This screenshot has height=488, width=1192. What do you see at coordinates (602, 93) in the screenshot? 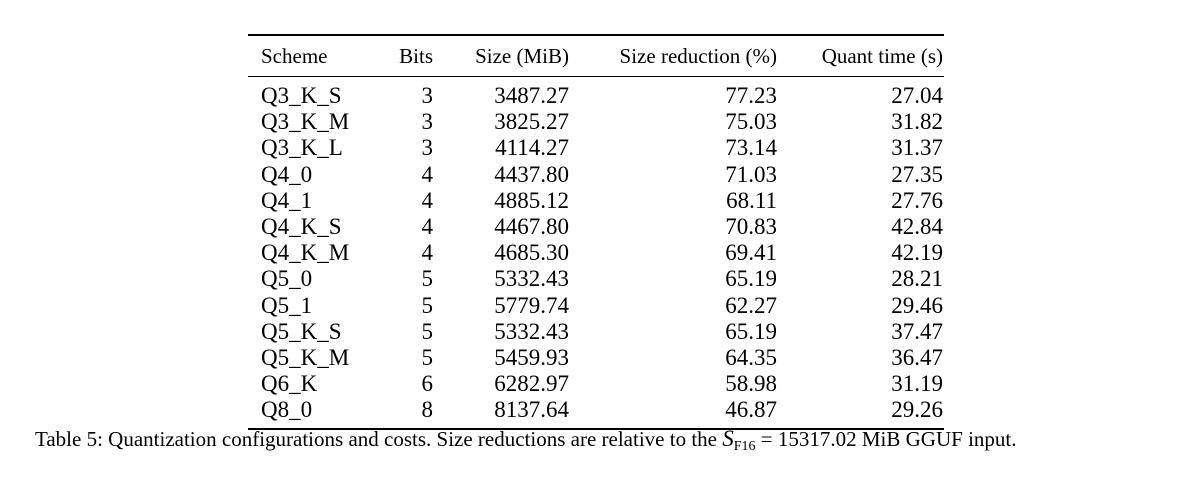
I see `table-row: Q3_K_S 3 3487.27 77.23 27.04` at bounding box center [602, 93].